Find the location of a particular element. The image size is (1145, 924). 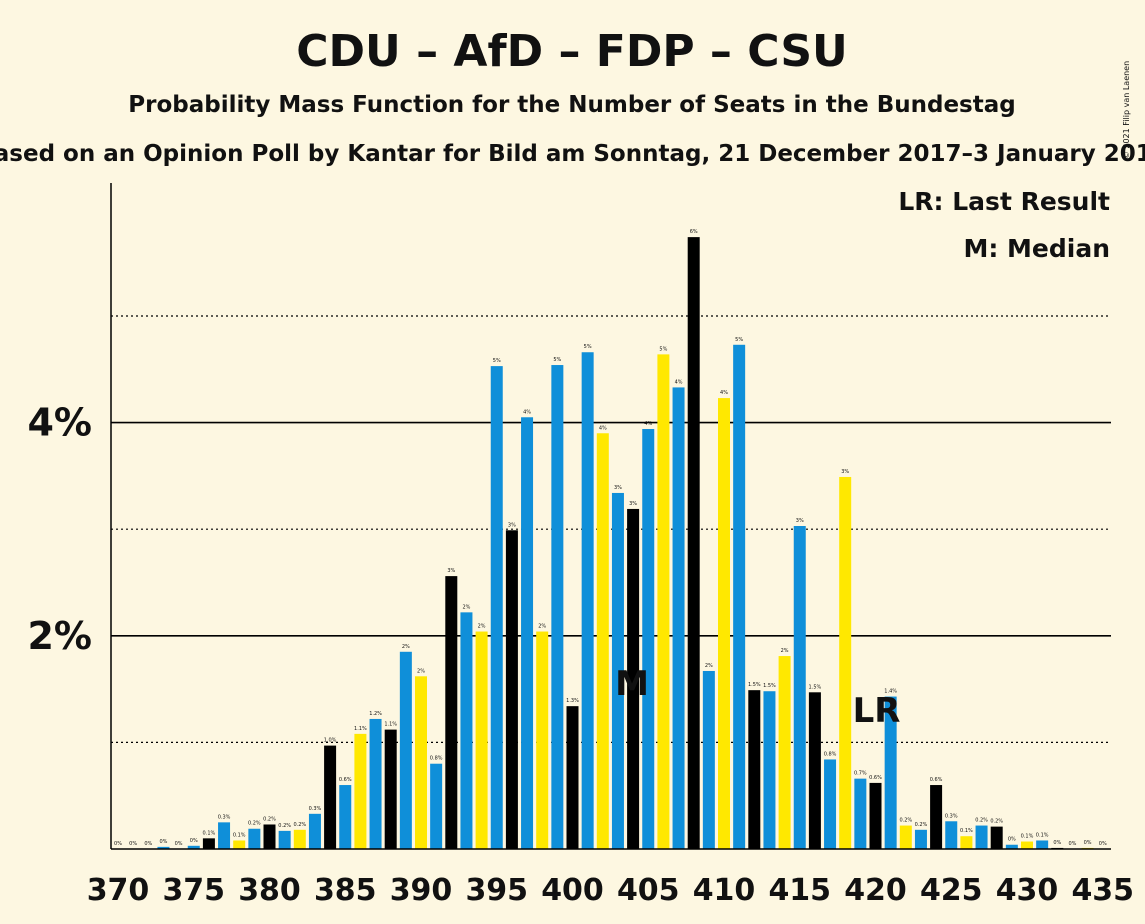

median-marker: M is located at coordinates (632, 684).